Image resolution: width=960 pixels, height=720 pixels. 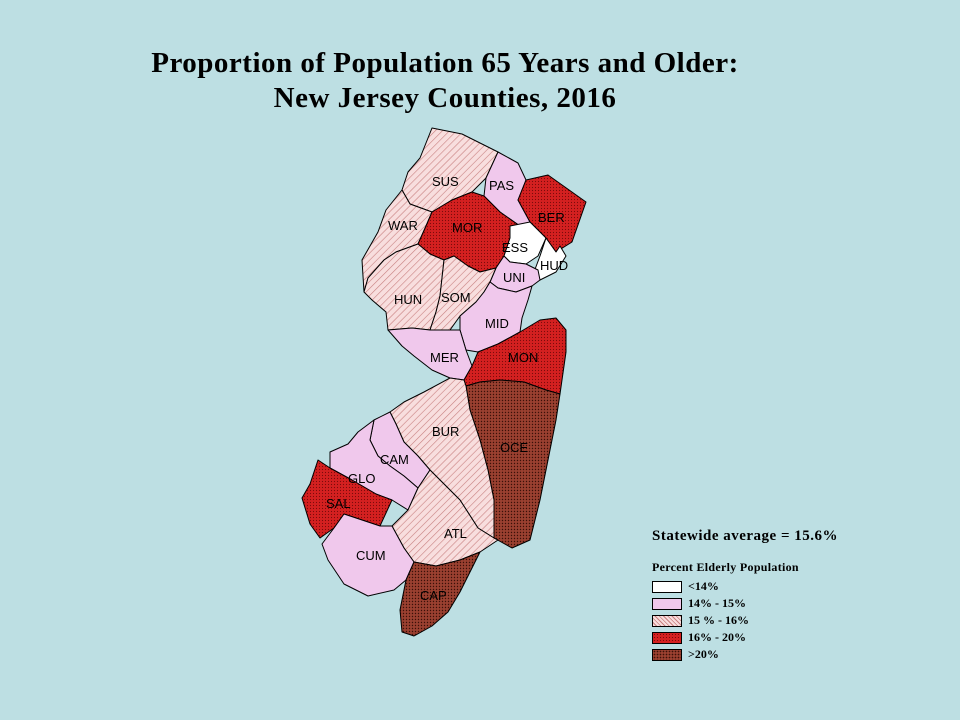 I want to click on county-label-pas: PAS, so click(x=501, y=185).